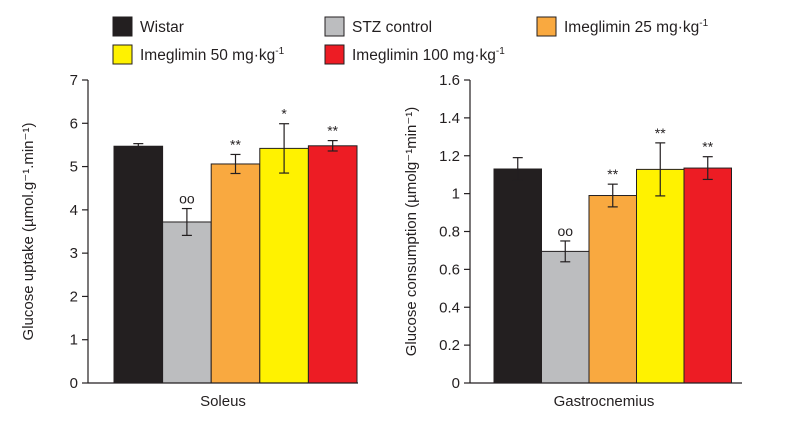  I want to click on y-axis-label: Glucose consumption (µmolg⁻¹min⁻¹), so click(411, 232).